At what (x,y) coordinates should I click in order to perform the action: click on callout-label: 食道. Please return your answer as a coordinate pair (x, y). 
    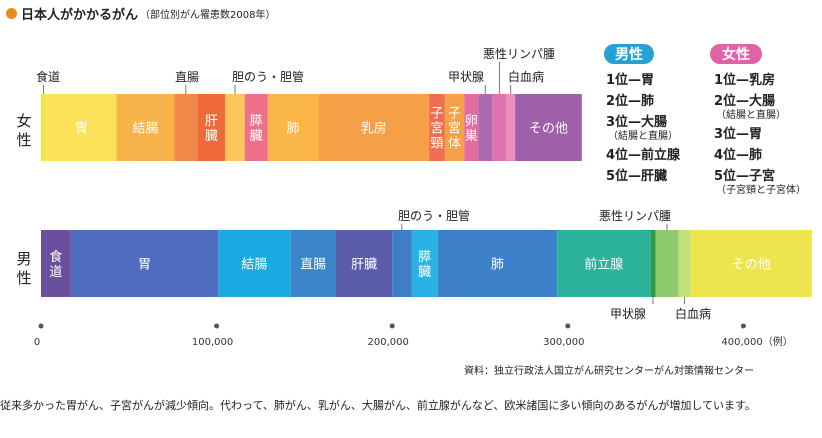
    Looking at the image, I should click on (48, 76).